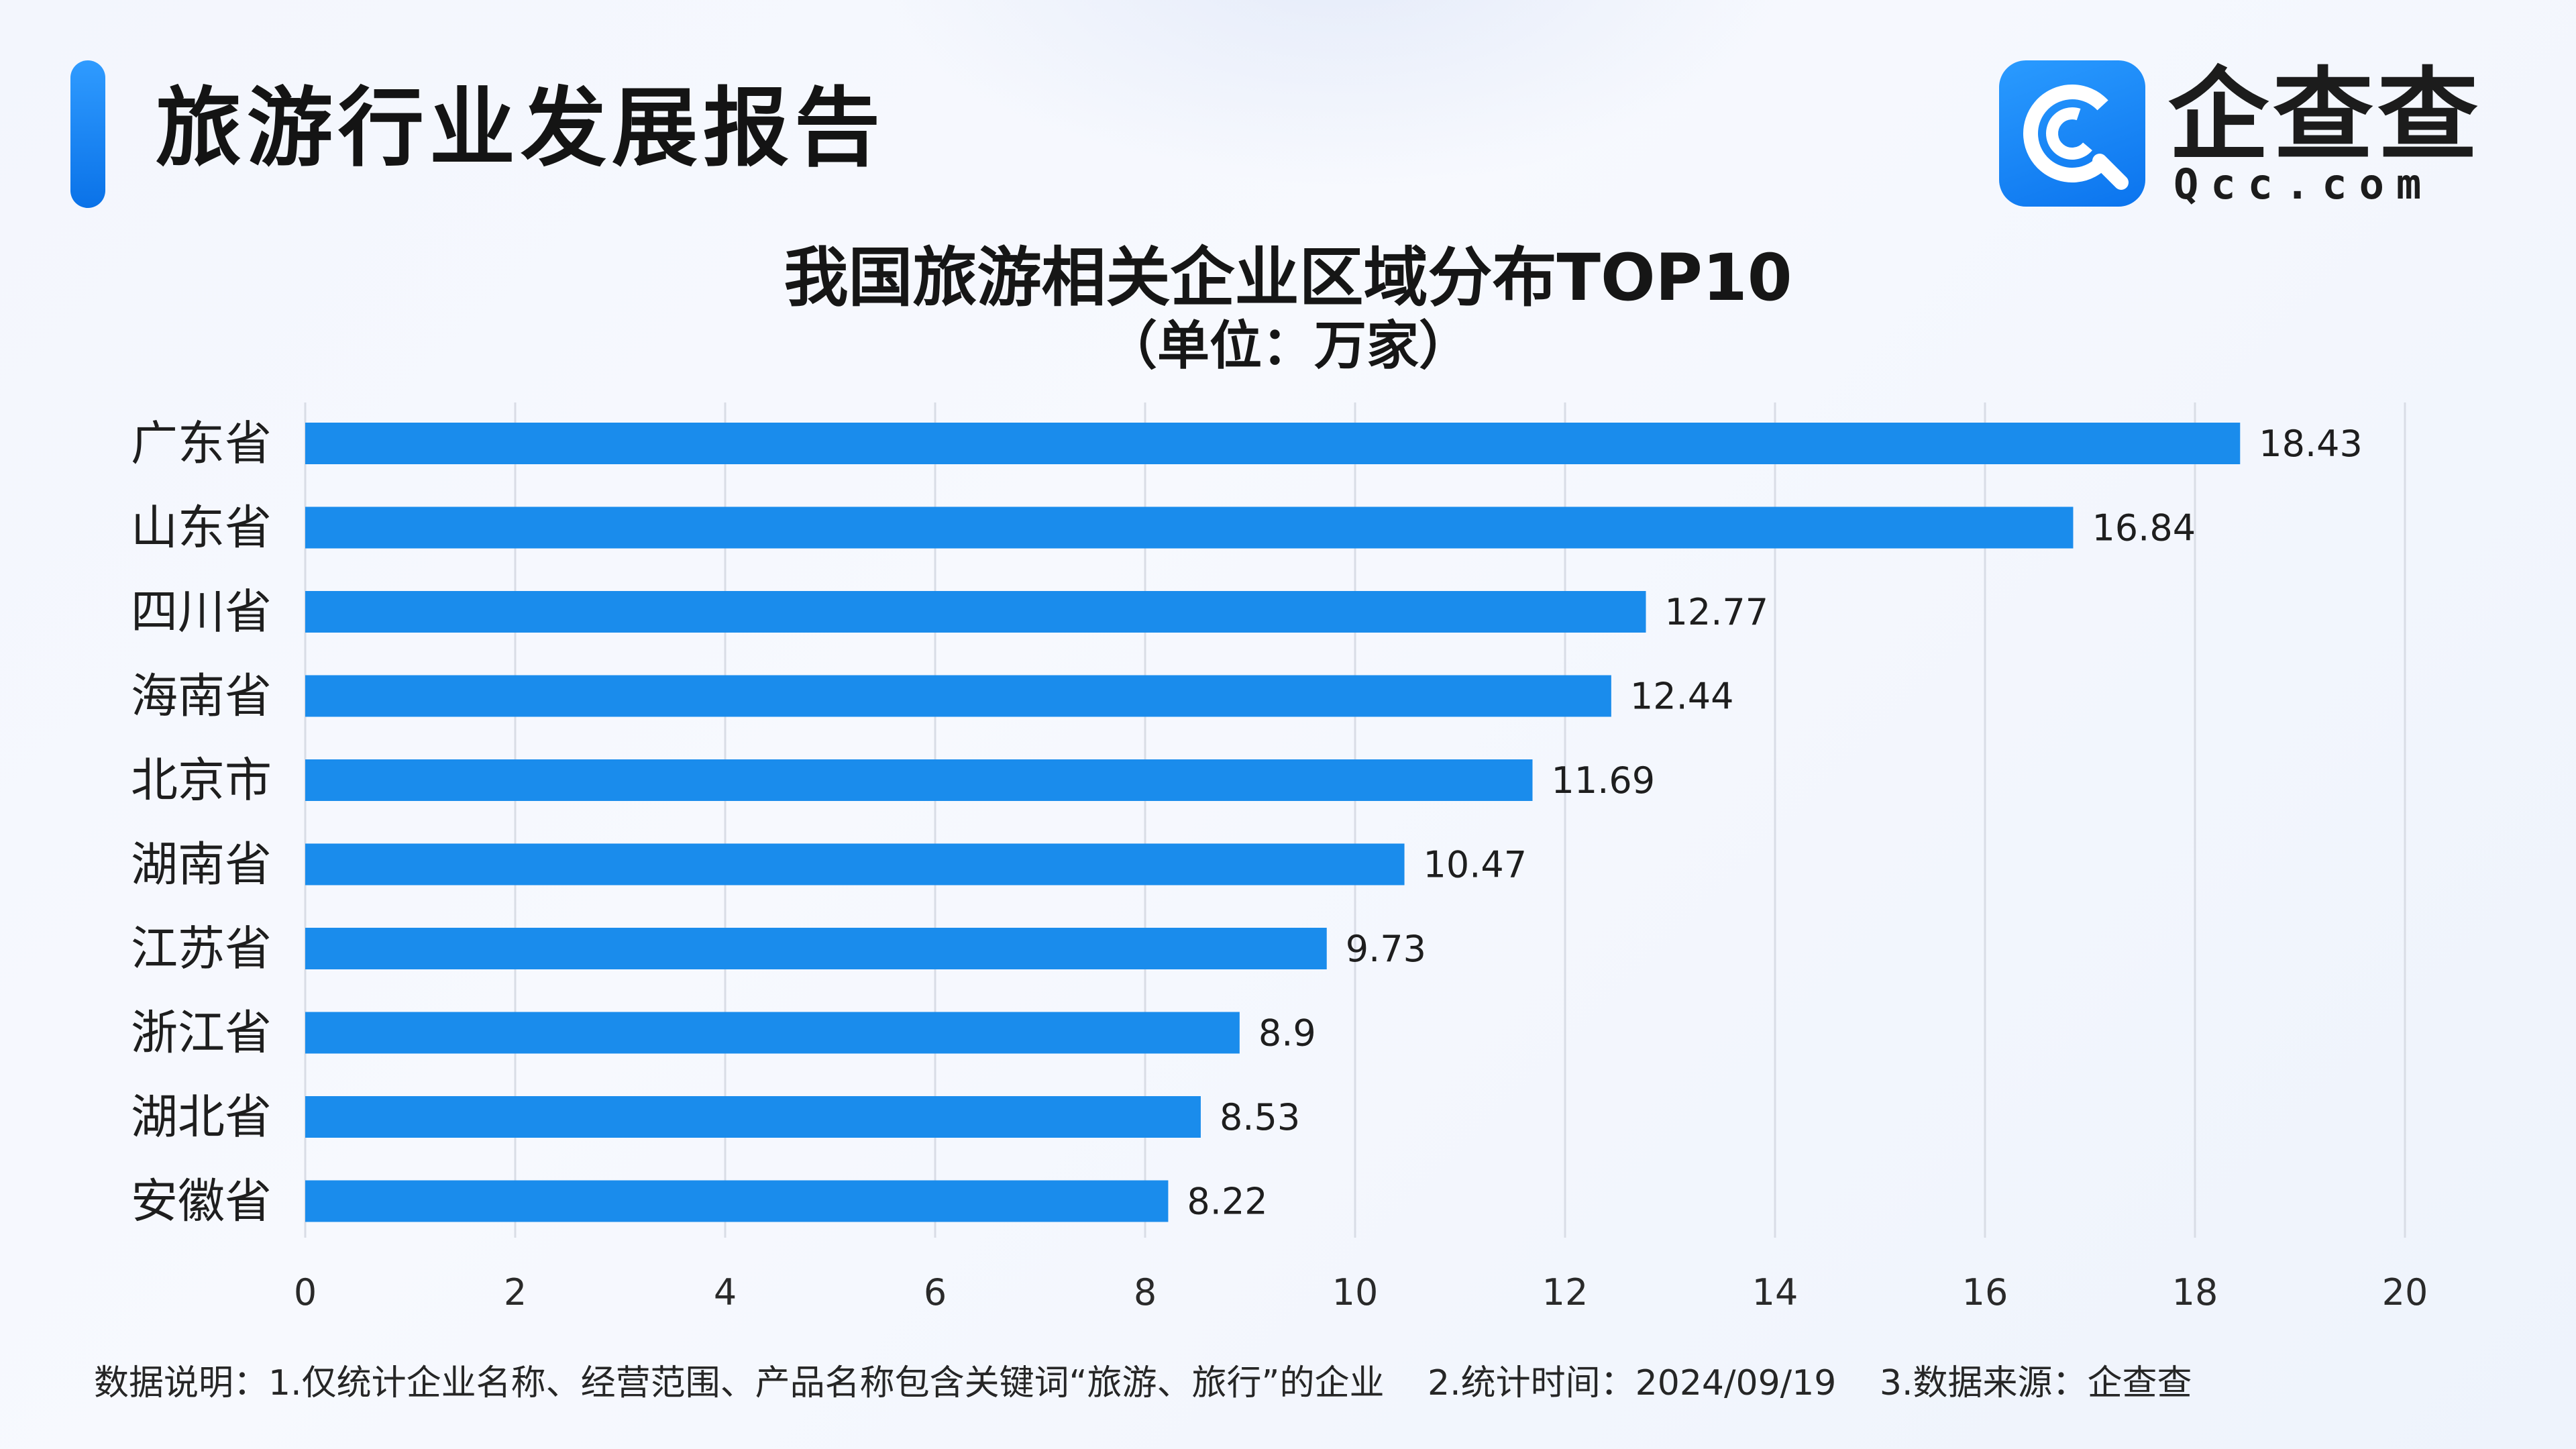 The width and height of the screenshot is (2576, 1449). What do you see at coordinates (201, 696) in the screenshot?
I see `category-label: 海南省` at bounding box center [201, 696].